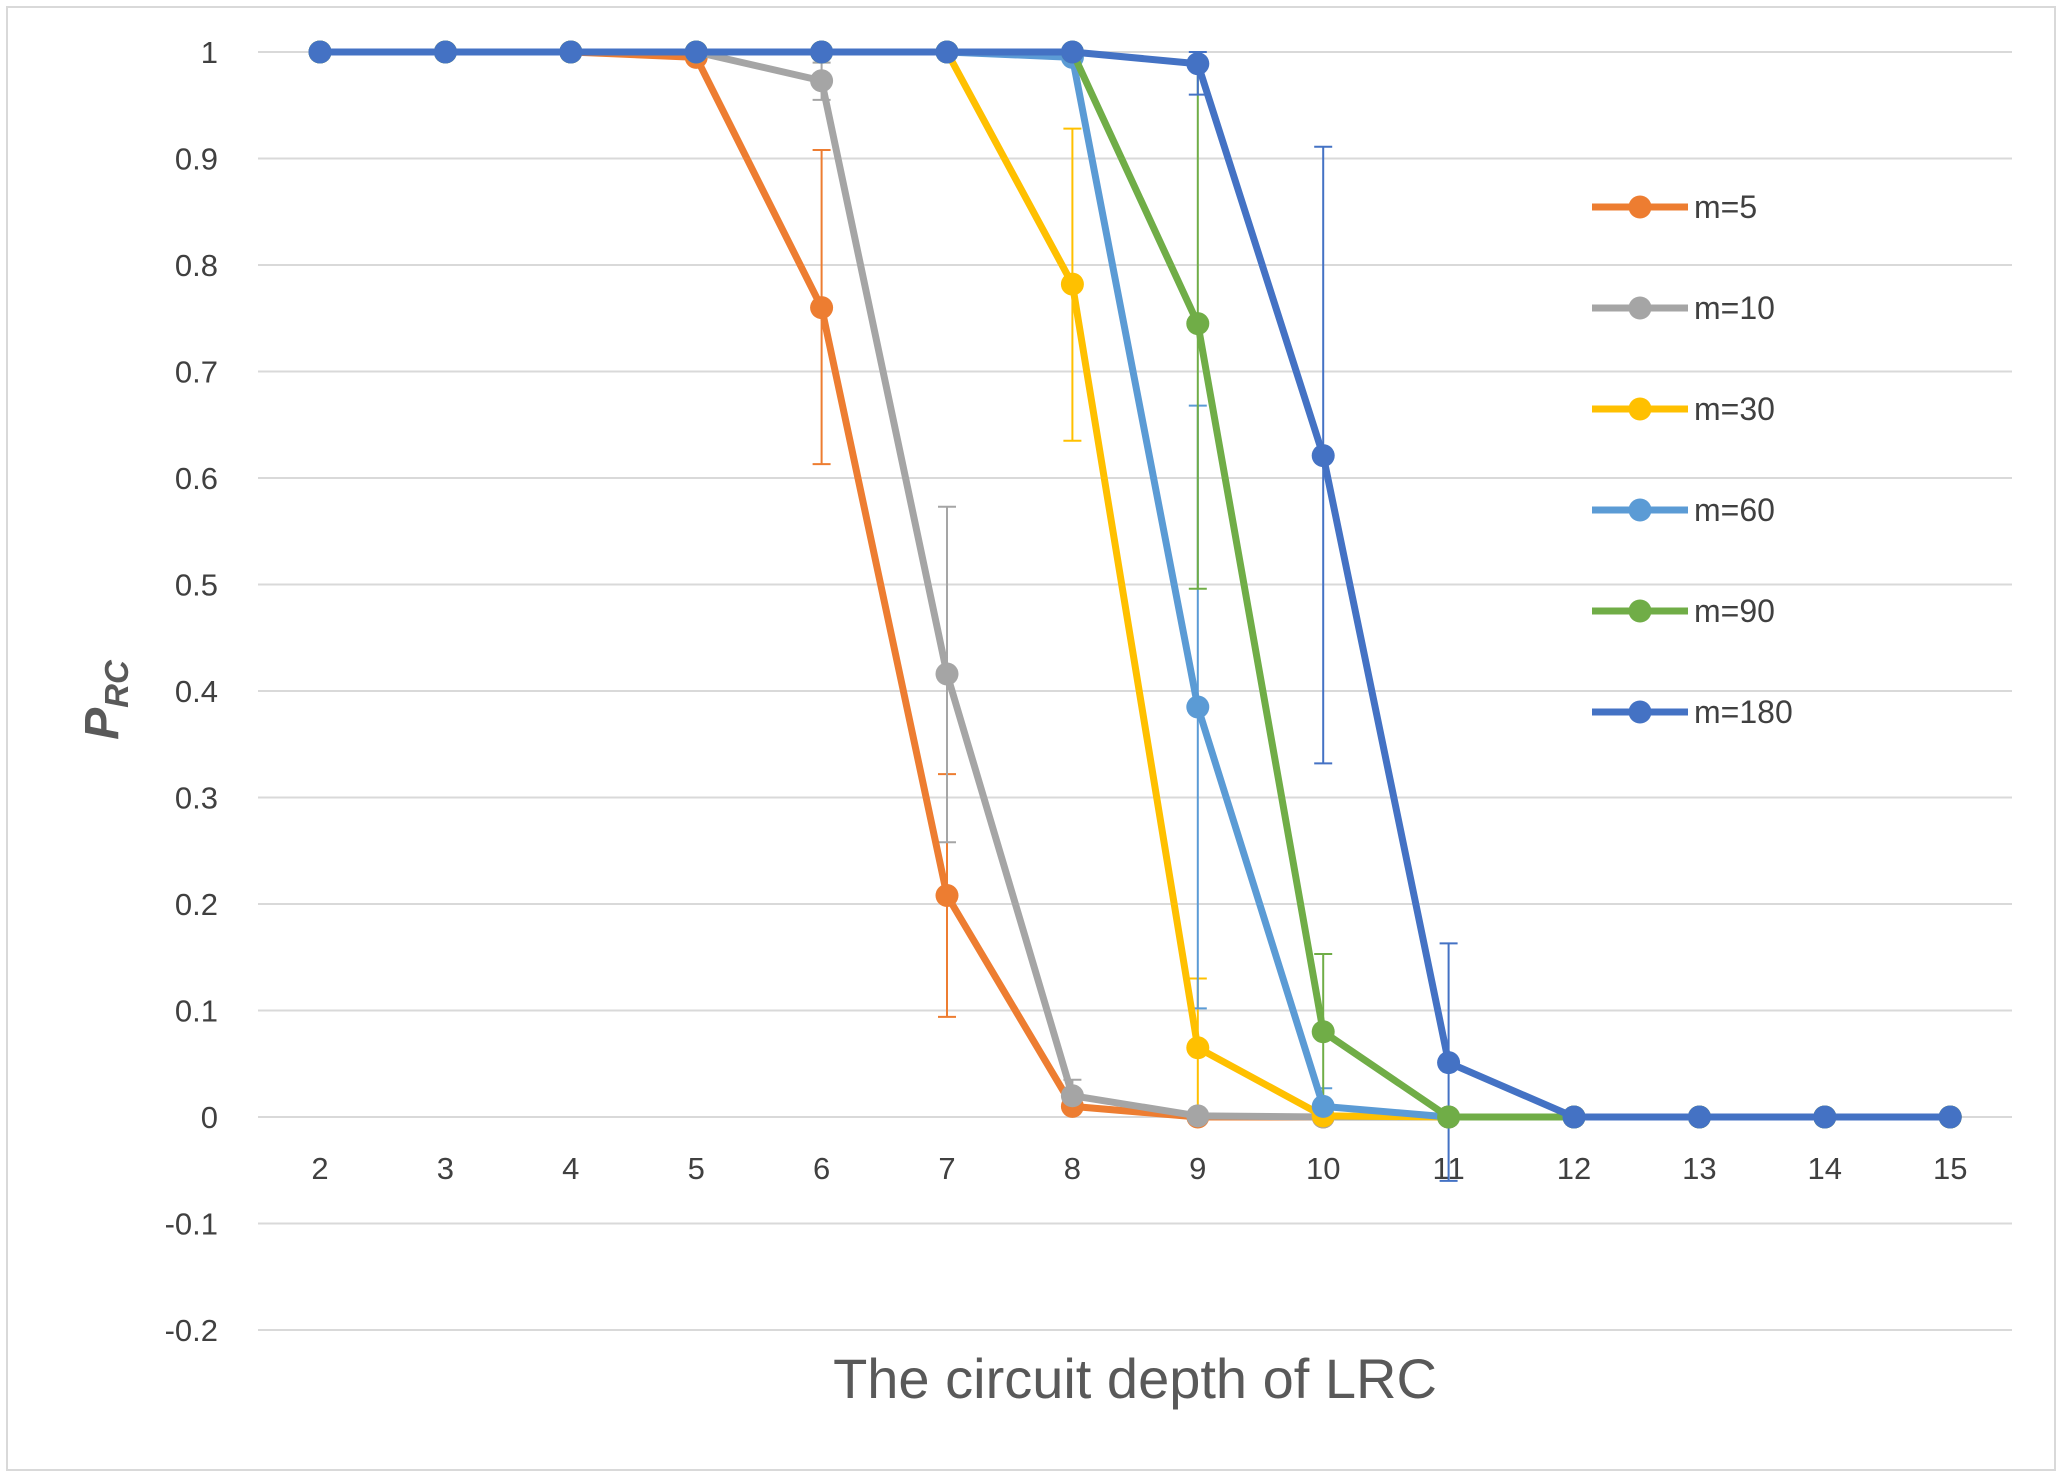 This screenshot has width=2067, height=1480. What do you see at coordinates (1197, 1168) in the screenshot?
I see `x-tick-label: 9` at bounding box center [1197, 1168].